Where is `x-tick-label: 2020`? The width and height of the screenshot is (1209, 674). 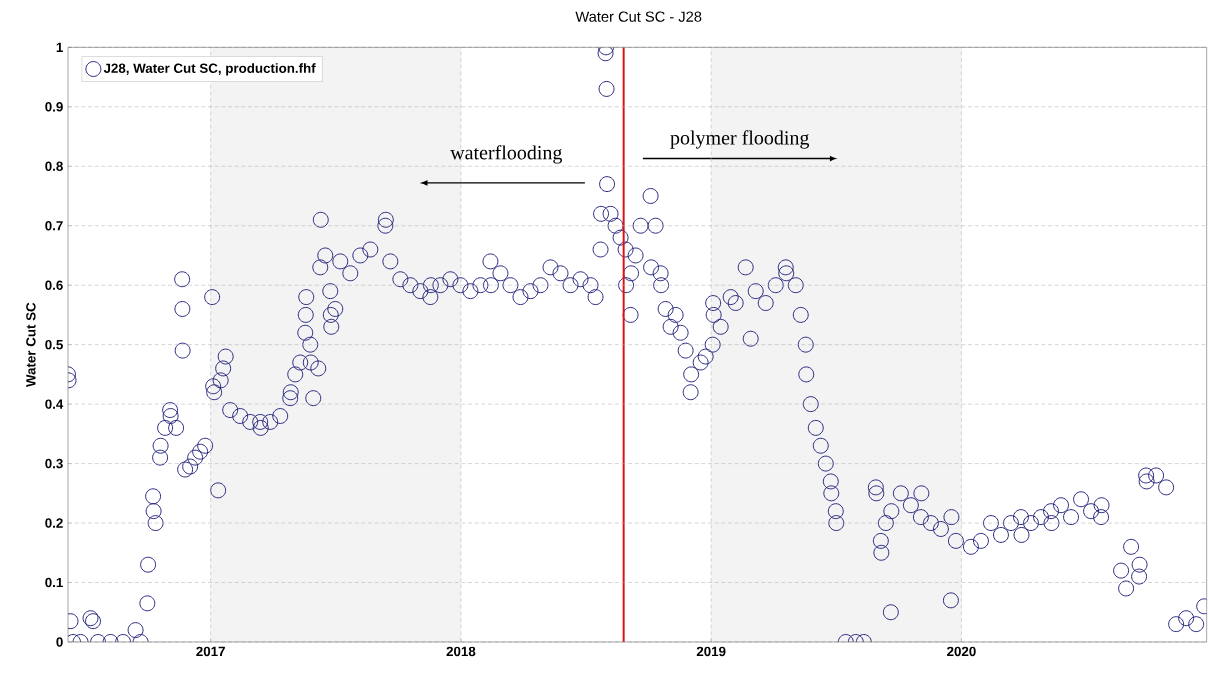
x-tick-label: 2020 is located at coordinates (961, 651).